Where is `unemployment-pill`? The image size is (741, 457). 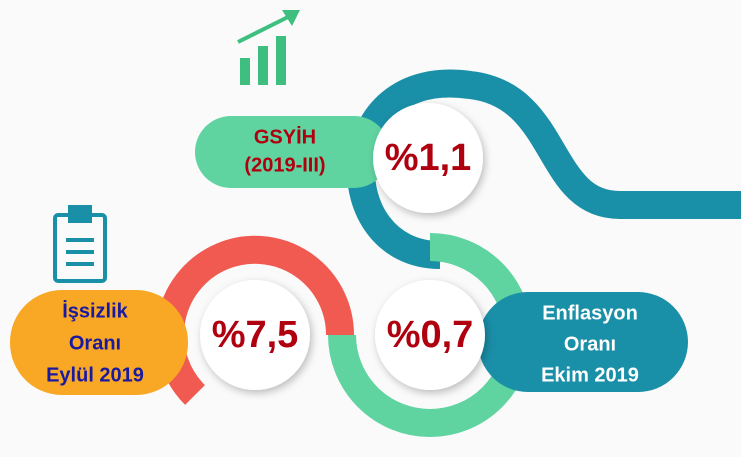
unemployment-pill is located at coordinates (99, 342).